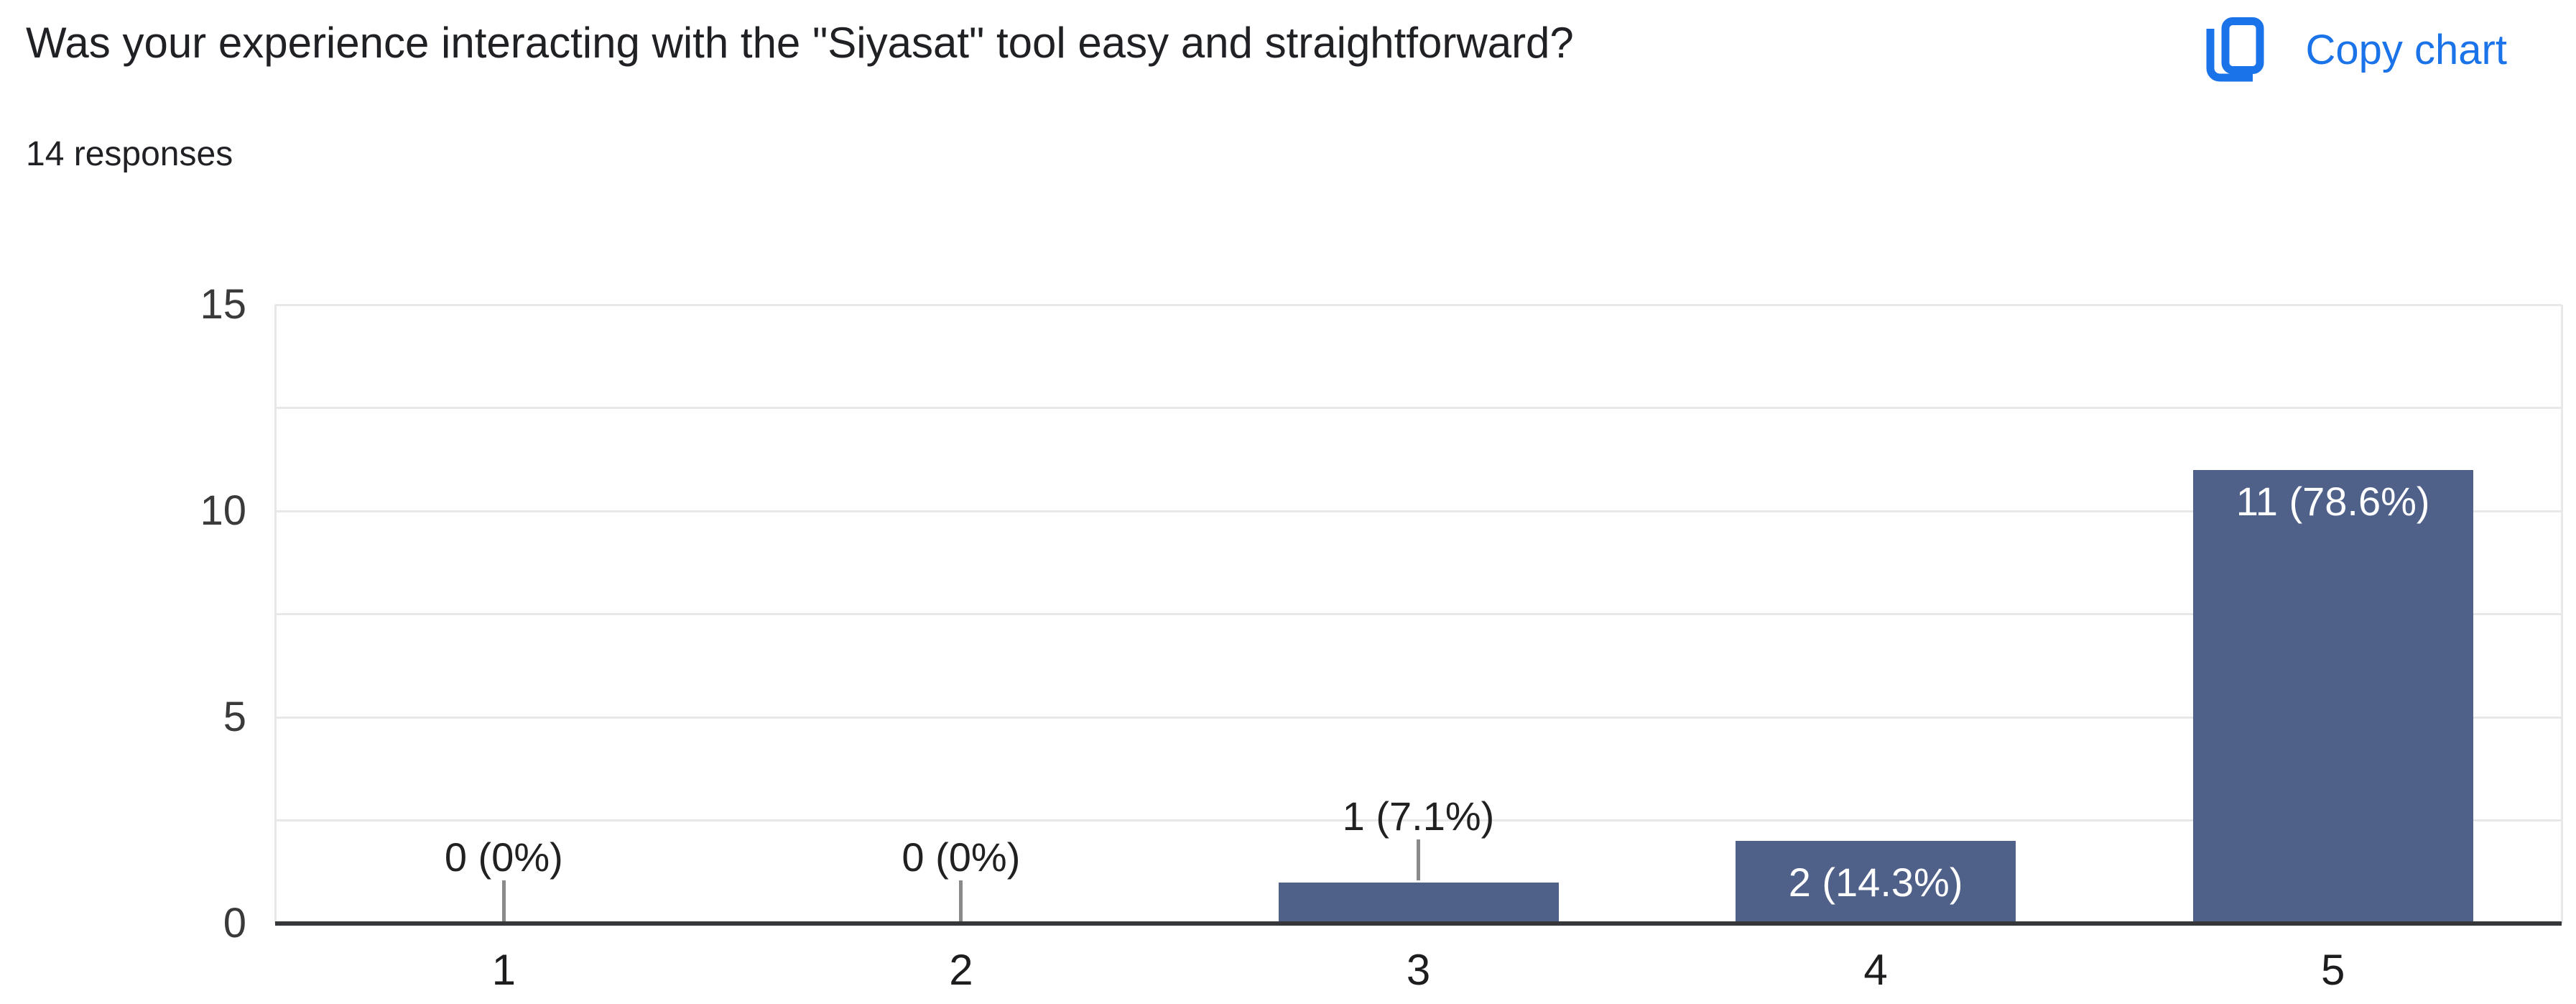  What do you see at coordinates (1875, 970) in the screenshot?
I see `x-axis-tick-label: 4` at bounding box center [1875, 970].